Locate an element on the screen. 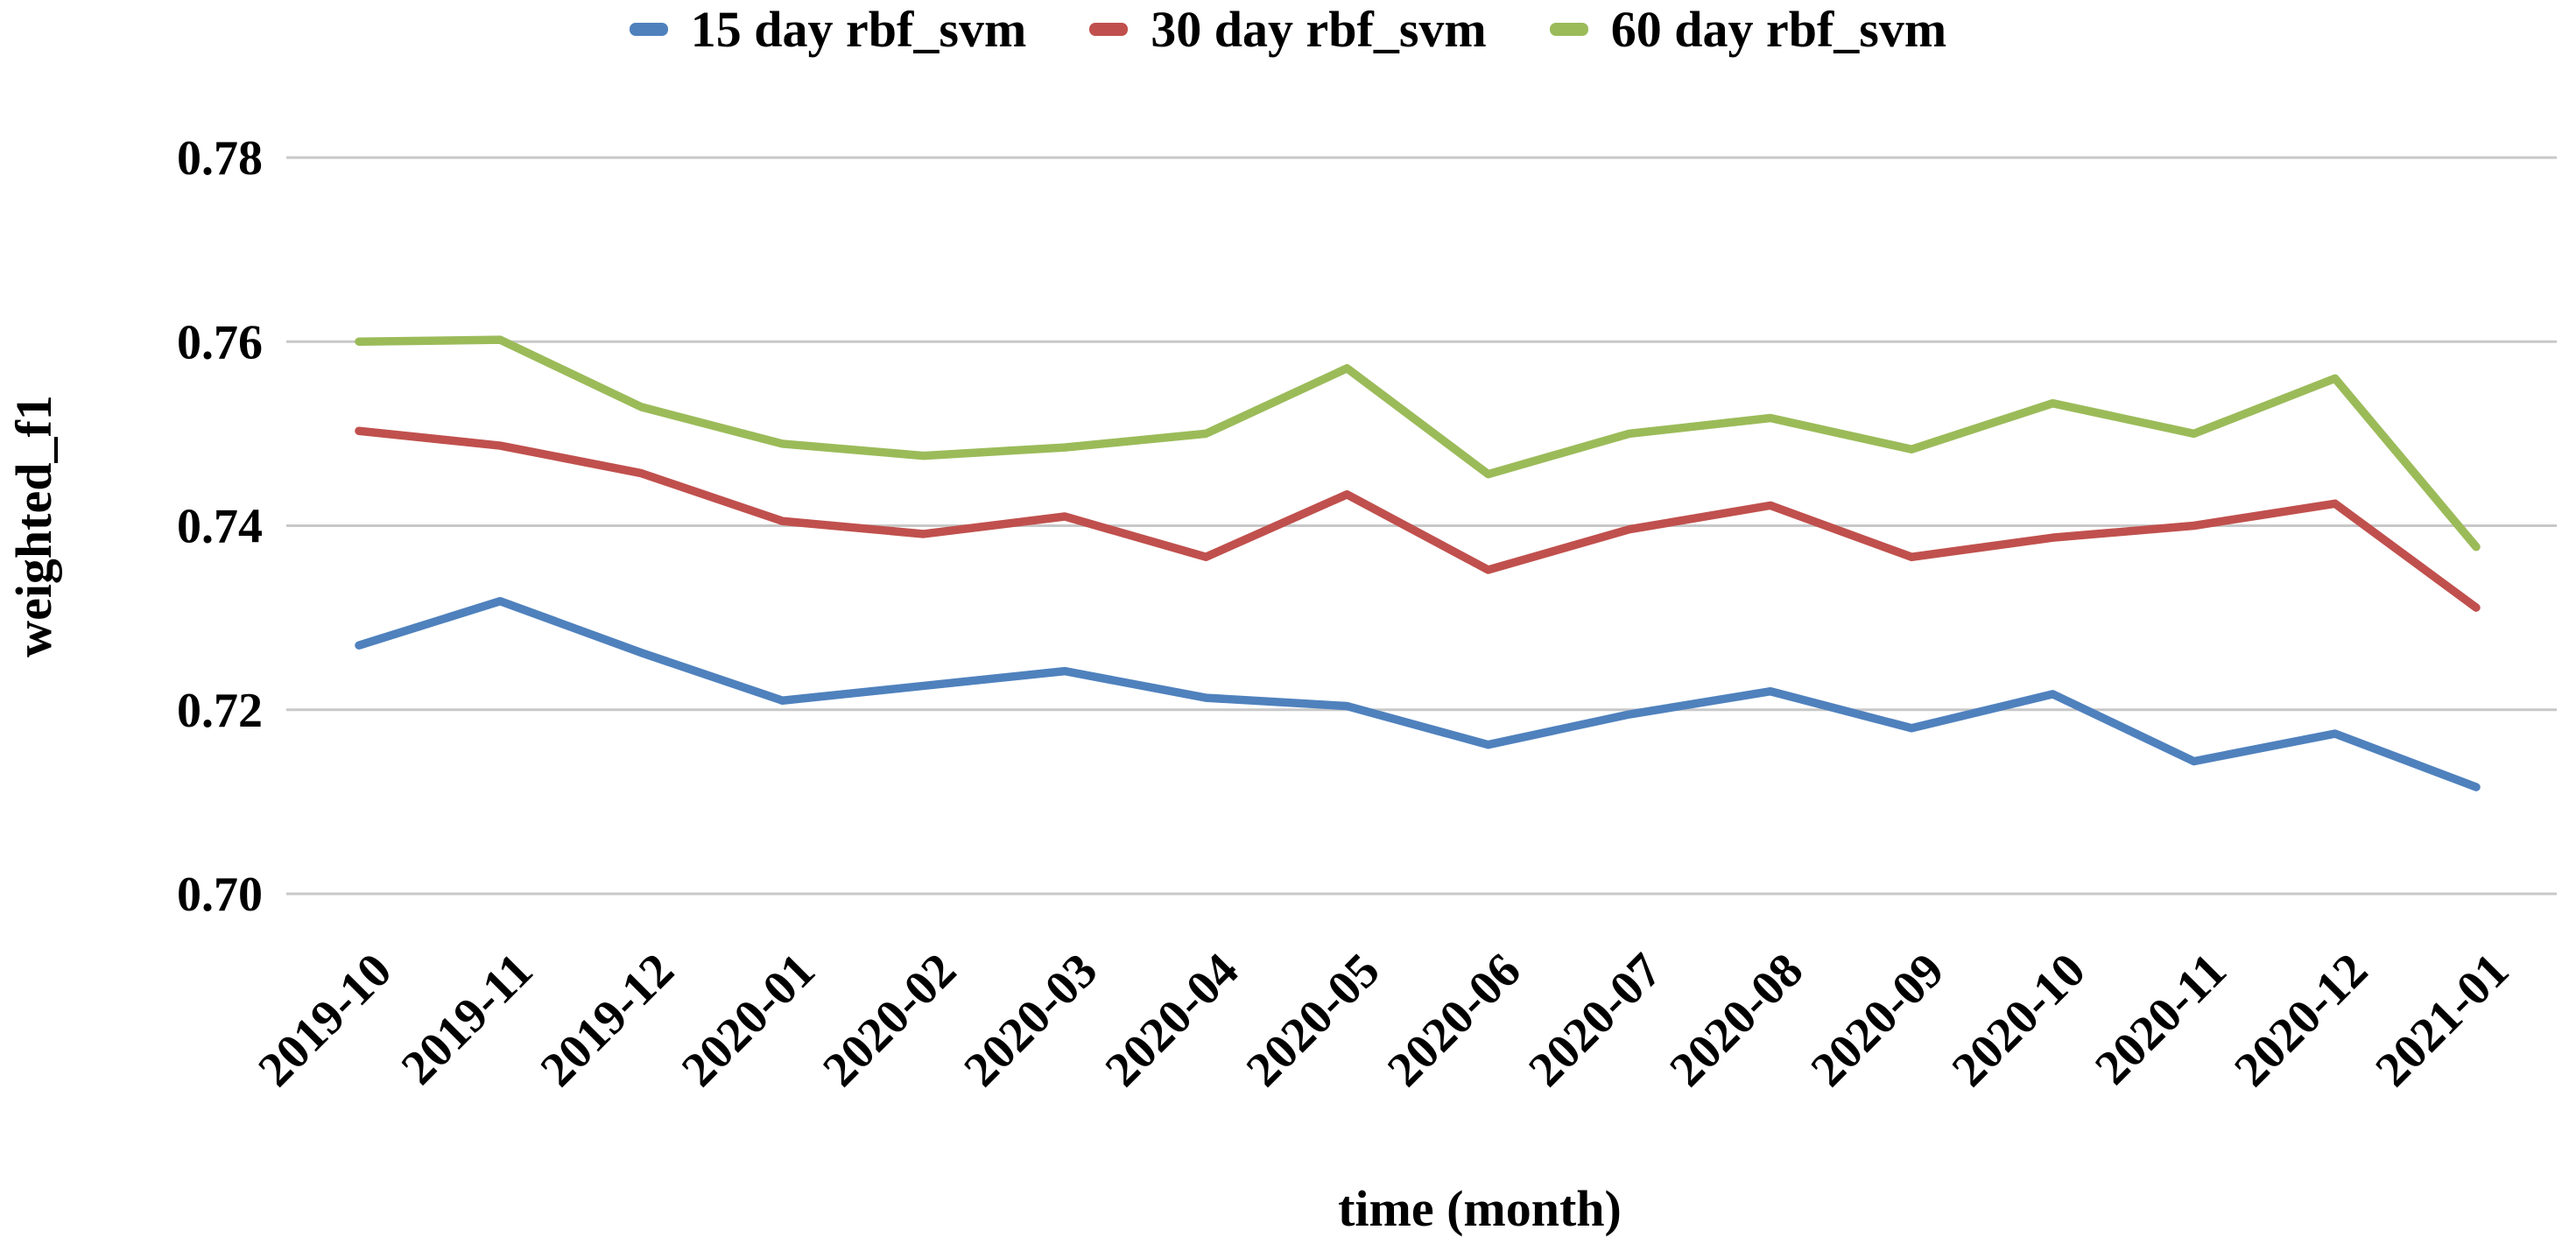 This screenshot has height=1251, width=2576. y-tick-labels: 0.78 0.76 0.74 0.72 0.70 is located at coordinates (220, 526).